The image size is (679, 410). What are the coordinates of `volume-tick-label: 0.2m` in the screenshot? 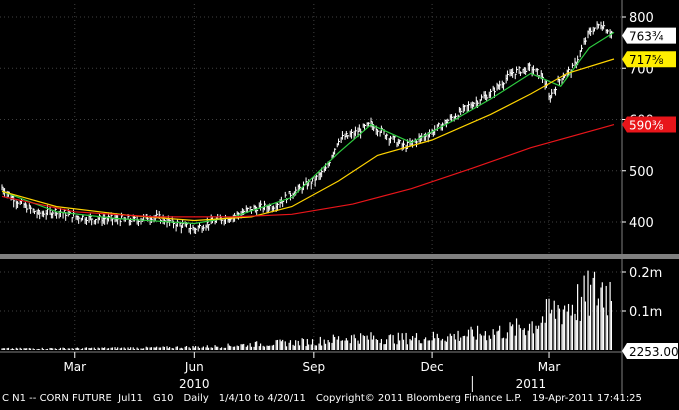 It's located at (645, 273).